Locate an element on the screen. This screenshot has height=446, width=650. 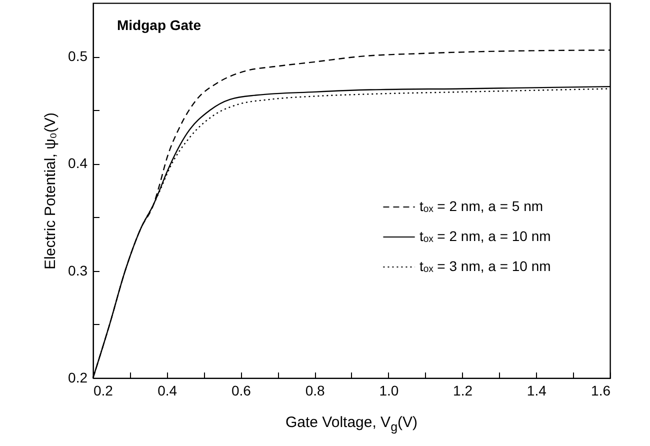
x-tick-label: 1.0 is located at coordinates (389, 390).